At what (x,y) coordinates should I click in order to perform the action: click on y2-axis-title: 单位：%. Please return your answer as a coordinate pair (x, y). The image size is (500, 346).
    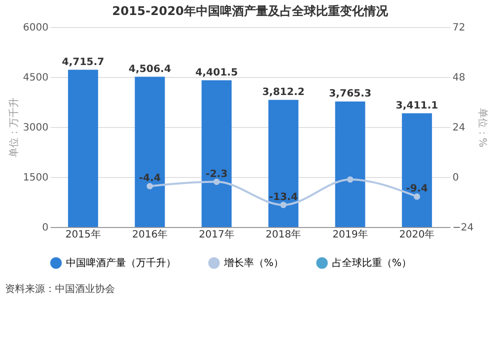
    Looking at the image, I should click on (482, 128).